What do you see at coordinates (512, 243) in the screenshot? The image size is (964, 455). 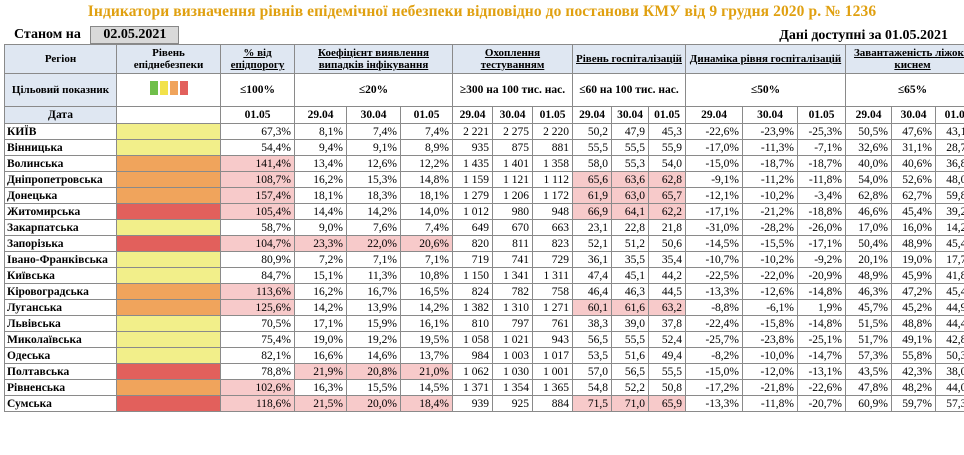 I see `testing-value: 811` at bounding box center [512, 243].